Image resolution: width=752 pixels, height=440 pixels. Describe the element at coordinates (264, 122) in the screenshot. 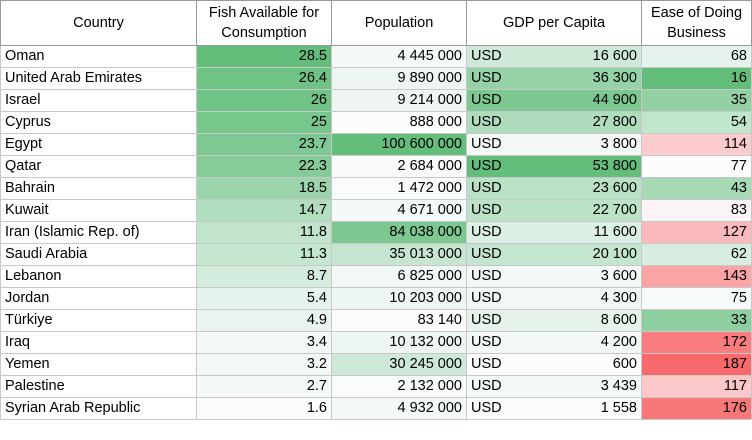

I see `cell-fish: 25` at that location.